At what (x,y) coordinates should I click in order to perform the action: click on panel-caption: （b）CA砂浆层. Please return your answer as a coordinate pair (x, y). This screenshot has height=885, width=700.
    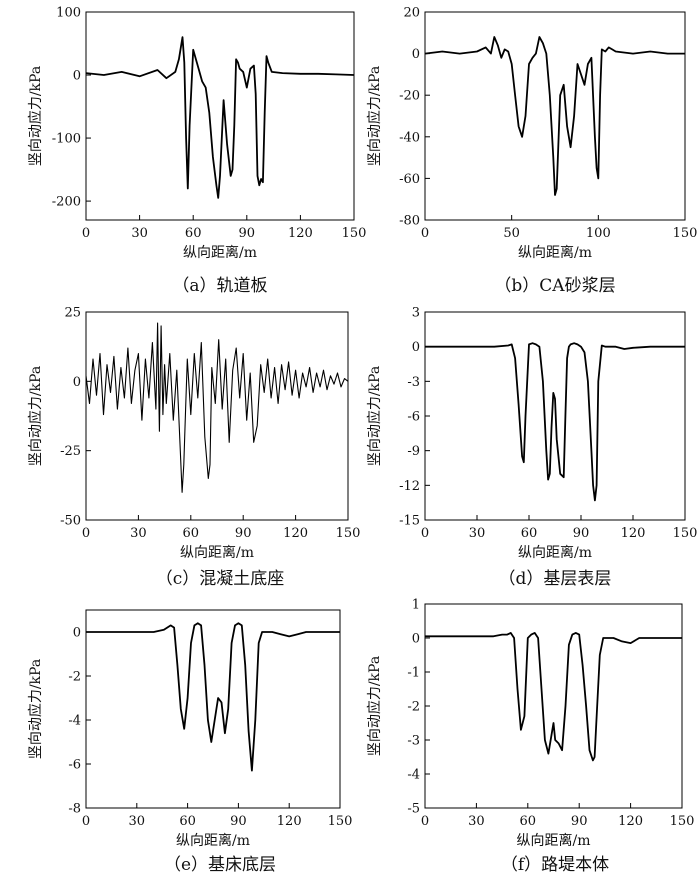
    Looking at the image, I should click on (554, 286).